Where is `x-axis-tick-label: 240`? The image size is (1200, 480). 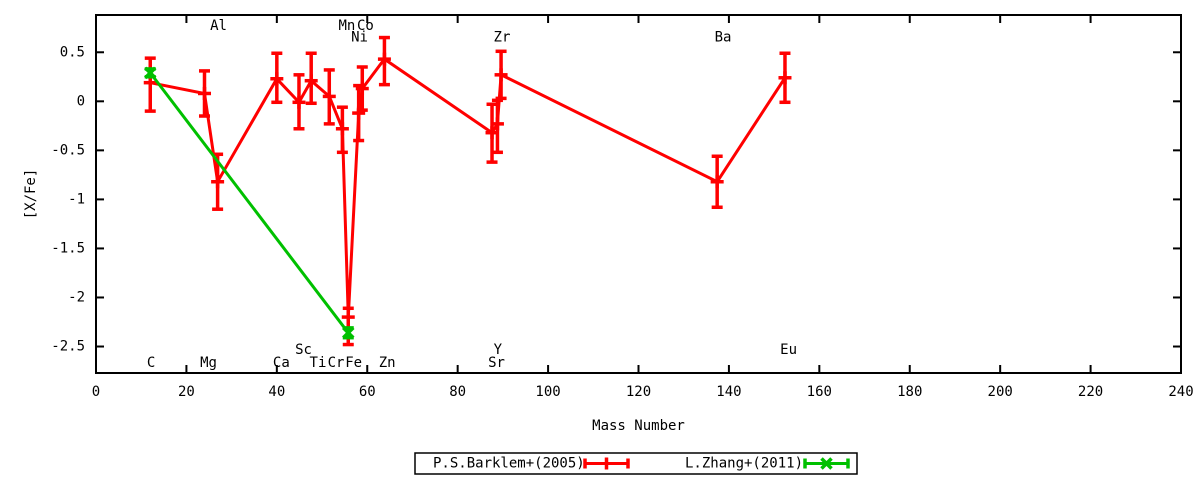
x-axis-tick-label: 240 is located at coordinates (1180, 392).